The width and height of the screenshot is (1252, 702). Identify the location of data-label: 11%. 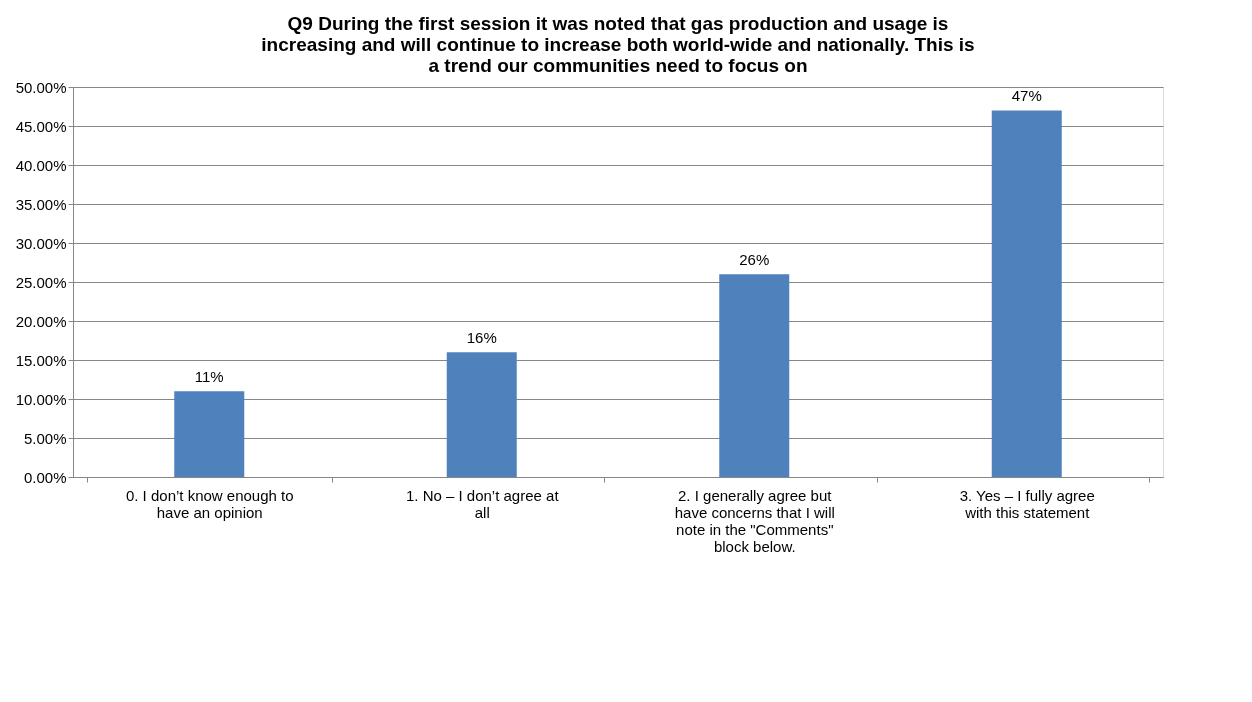
(209, 377).